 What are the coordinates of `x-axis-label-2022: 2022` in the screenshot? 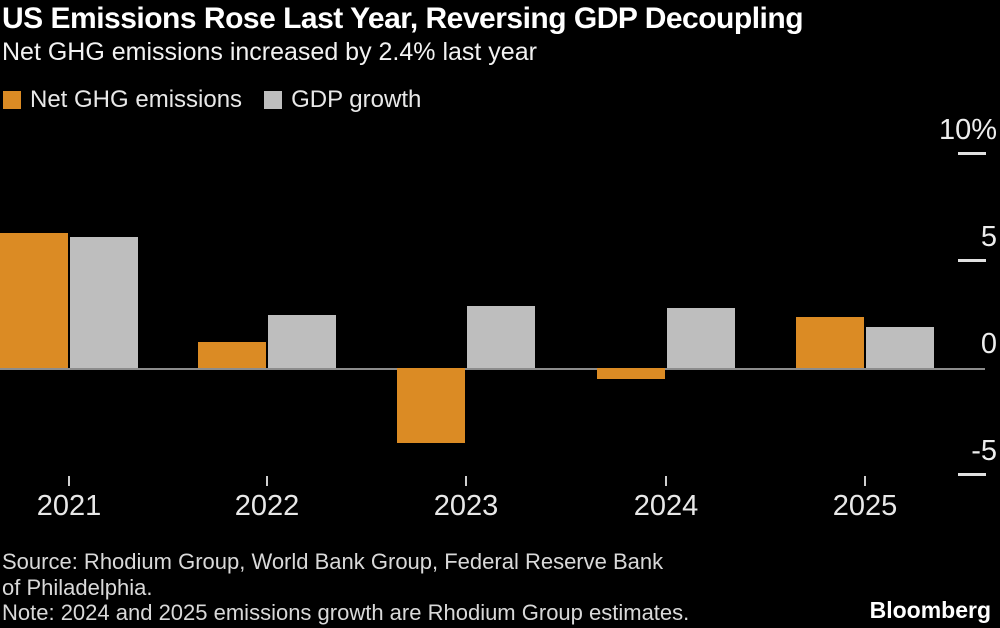 It's located at (267, 506).